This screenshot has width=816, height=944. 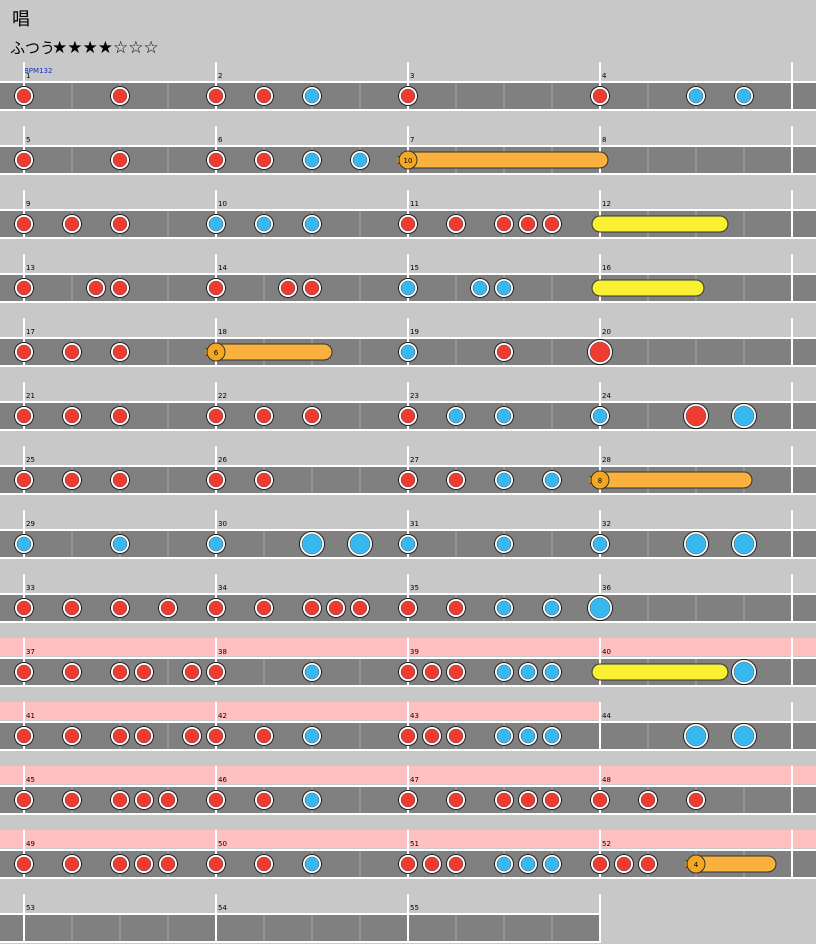 What do you see at coordinates (222, 652) in the screenshot?
I see `measure-number: 38` at bounding box center [222, 652].